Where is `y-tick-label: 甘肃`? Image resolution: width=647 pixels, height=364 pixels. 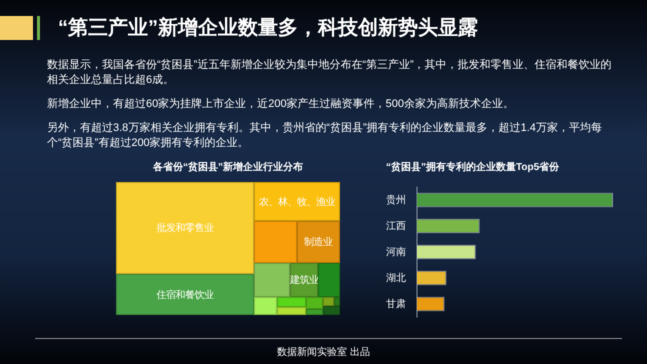
y-tick-label: 甘肃 is located at coordinates (396, 304).